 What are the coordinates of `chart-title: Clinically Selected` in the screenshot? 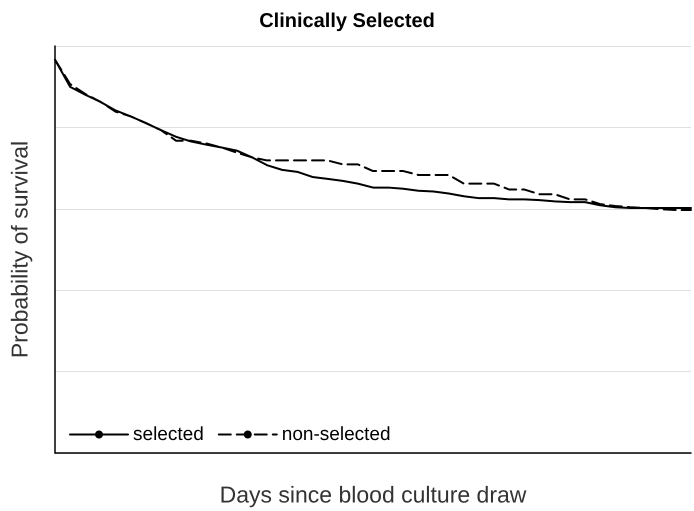 It's located at (347, 21).